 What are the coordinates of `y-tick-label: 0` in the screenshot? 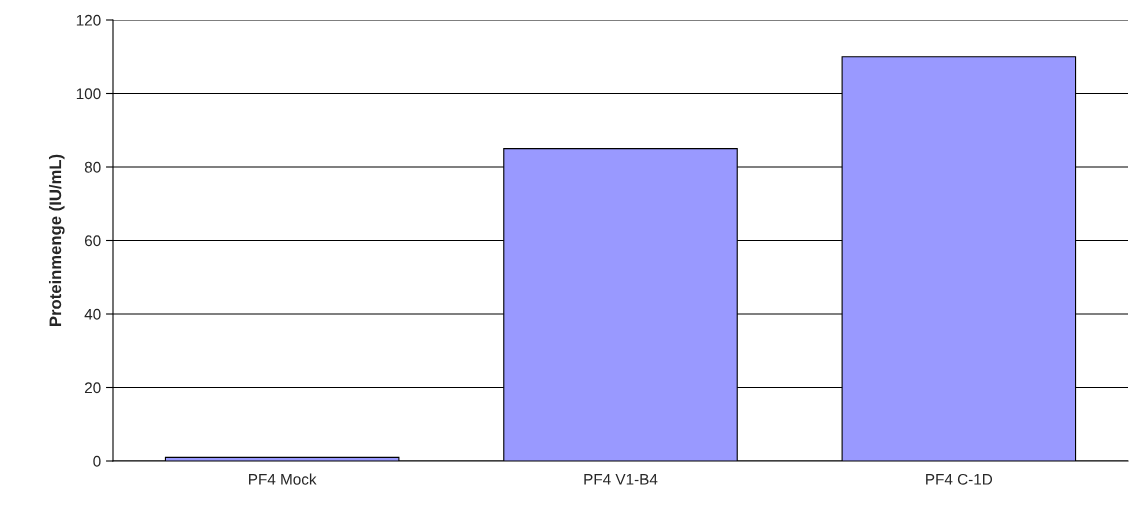 It's located at (97, 461).